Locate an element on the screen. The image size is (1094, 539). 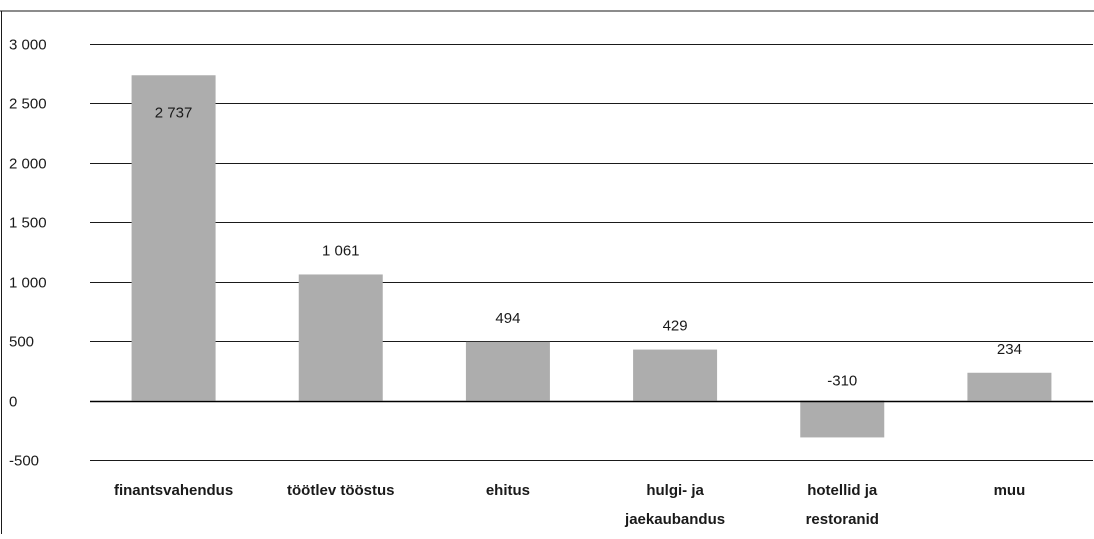
data-label: 429 is located at coordinates (675, 326).